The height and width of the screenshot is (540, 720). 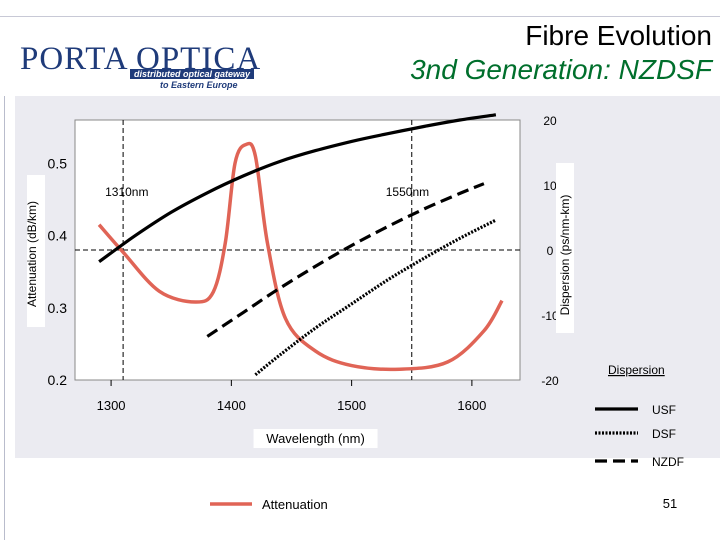 I want to click on legend-label-usf: USF, so click(x=664, y=410).